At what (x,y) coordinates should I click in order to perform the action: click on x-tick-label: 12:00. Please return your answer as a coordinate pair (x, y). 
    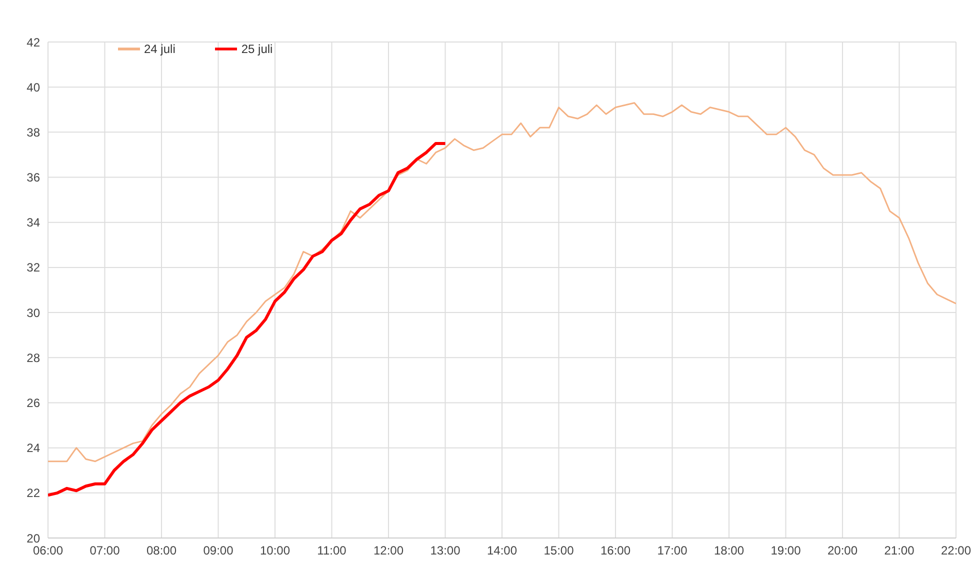
    Looking at the image, I should click on (388, 551).